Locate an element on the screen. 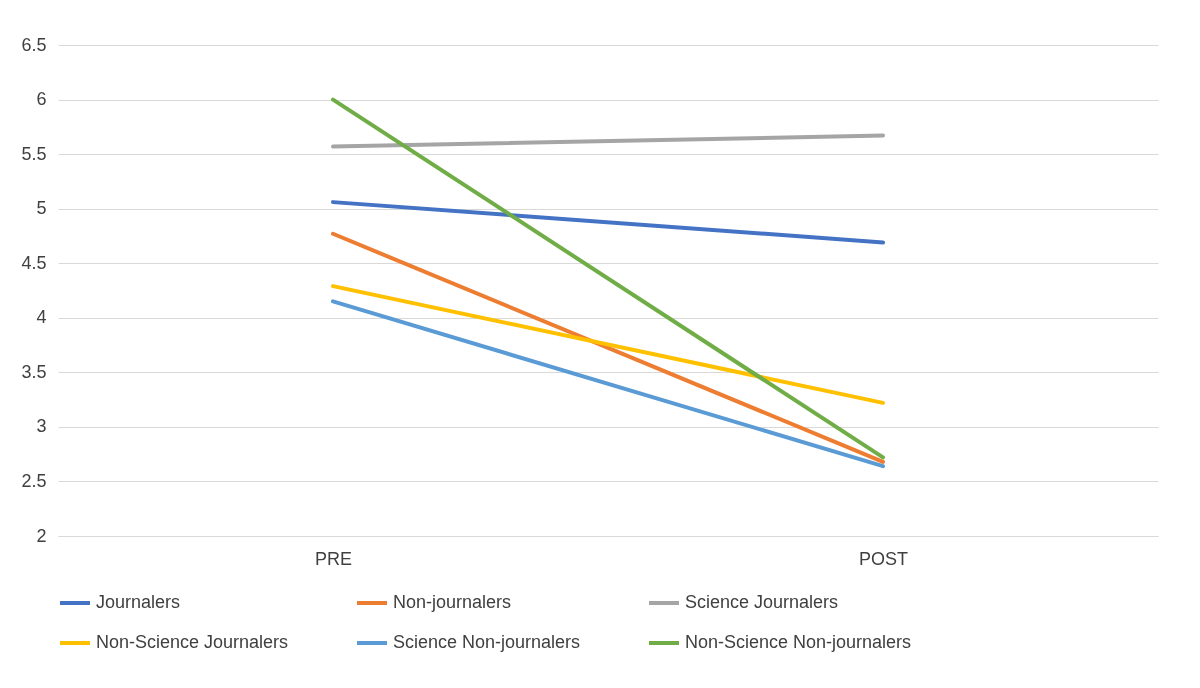 Image resolution: width=1200 pixels, height=688 pixels. x-tick-label: POST is located at coordinates (883, 558).